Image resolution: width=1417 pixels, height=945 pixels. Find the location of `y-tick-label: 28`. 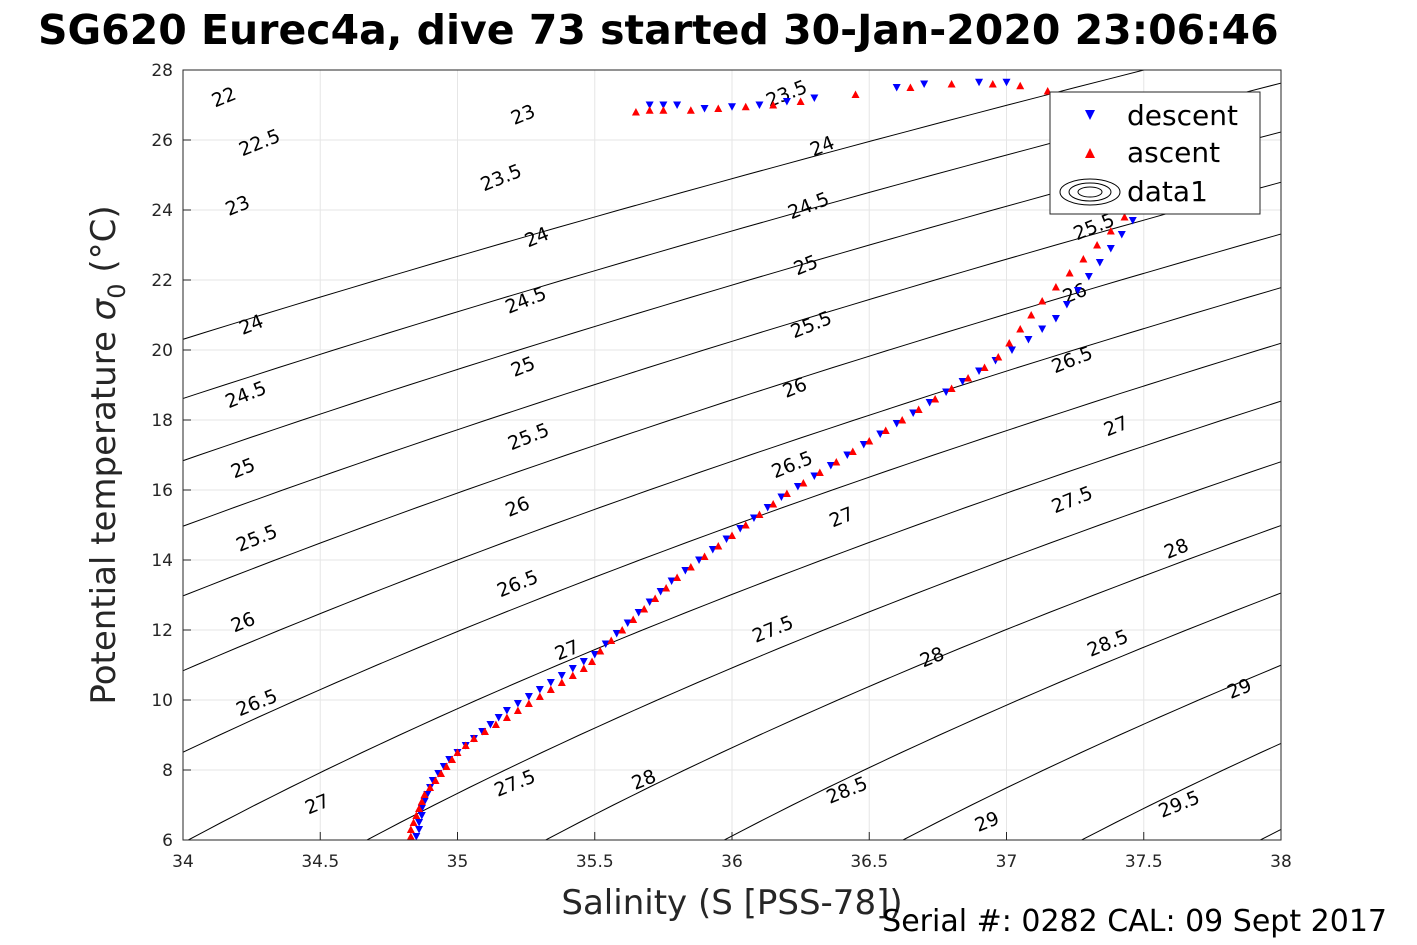

y-tick-label: 28 is located at coordinates (162, 71).